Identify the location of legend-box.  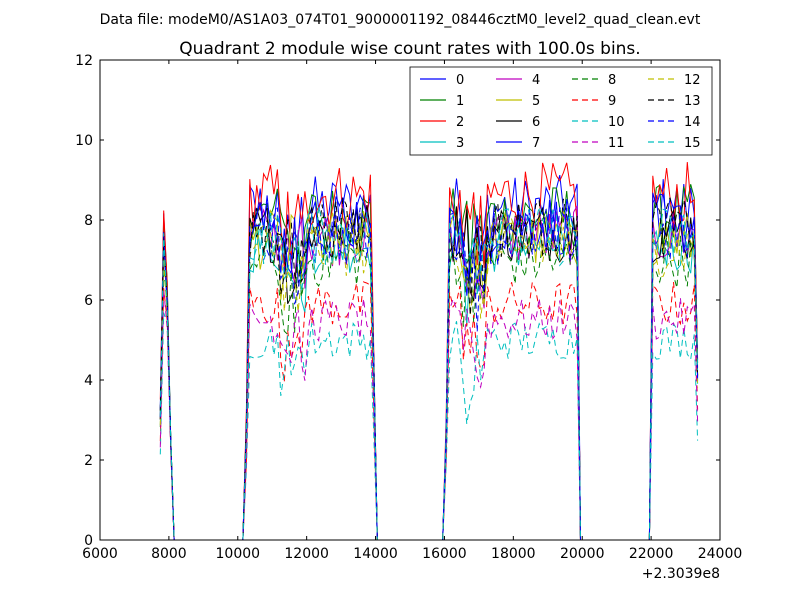
(561, 111).